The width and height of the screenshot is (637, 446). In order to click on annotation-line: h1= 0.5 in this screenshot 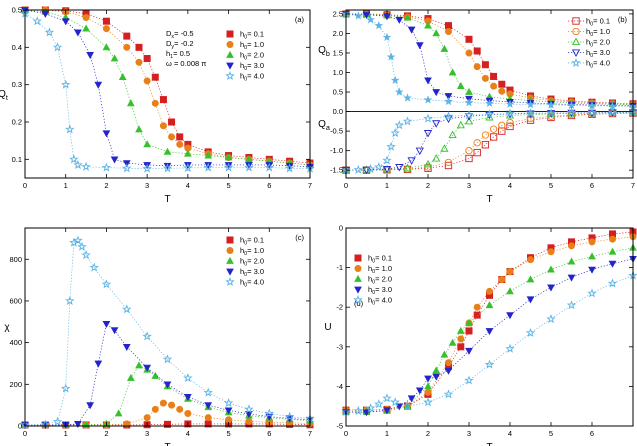, I will do `click(178, 54)`.